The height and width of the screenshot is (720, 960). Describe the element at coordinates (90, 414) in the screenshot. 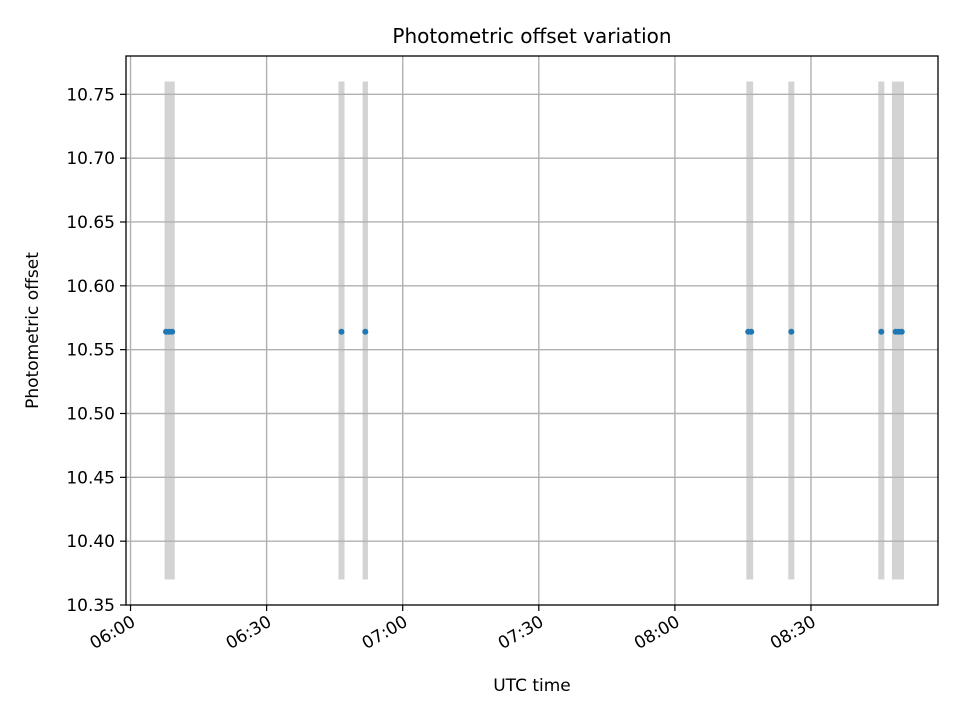

I see `y-tick-label: 10.50` at that location.